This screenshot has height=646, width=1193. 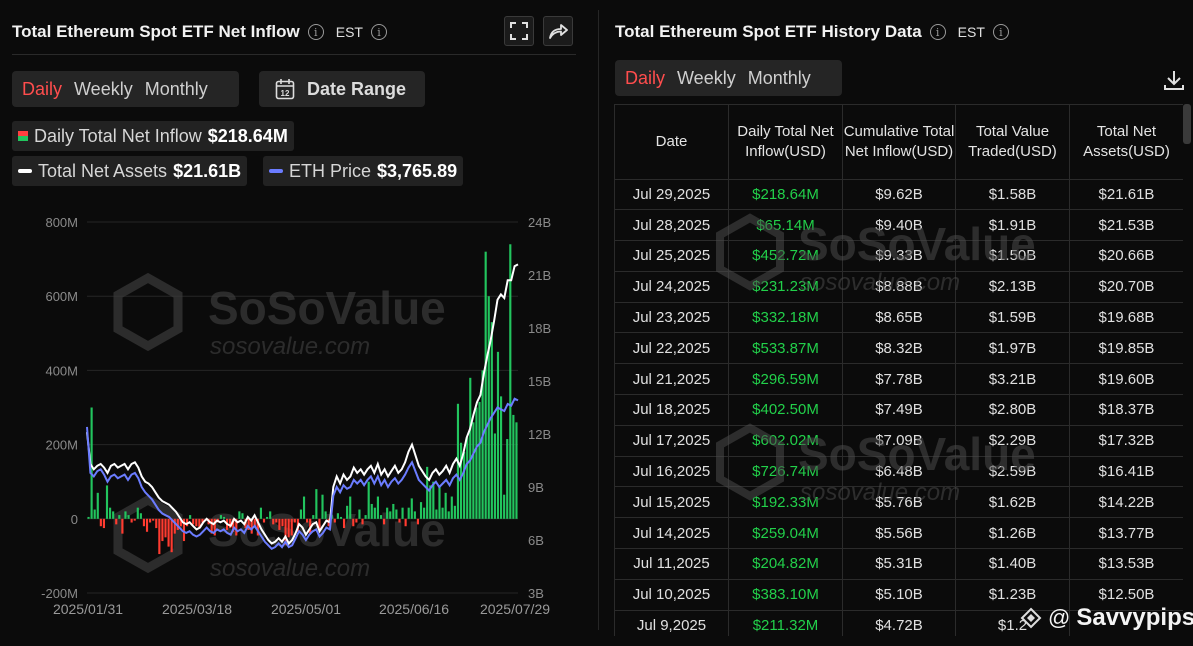 What do you see at coordinates (645, 77) in the screenshot?
I see `tab-daily: Daily` at bounding box center [645, 77].